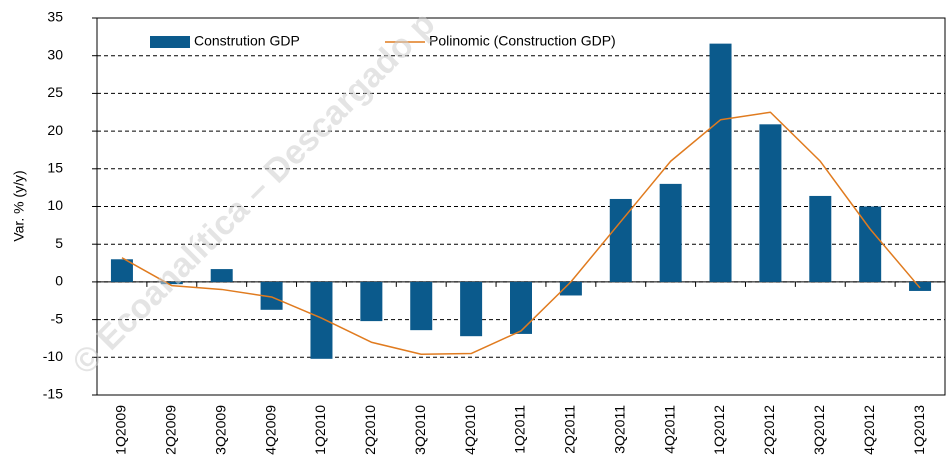  I want to click on x-tick-label: 3Q2012, so click(819, 430).